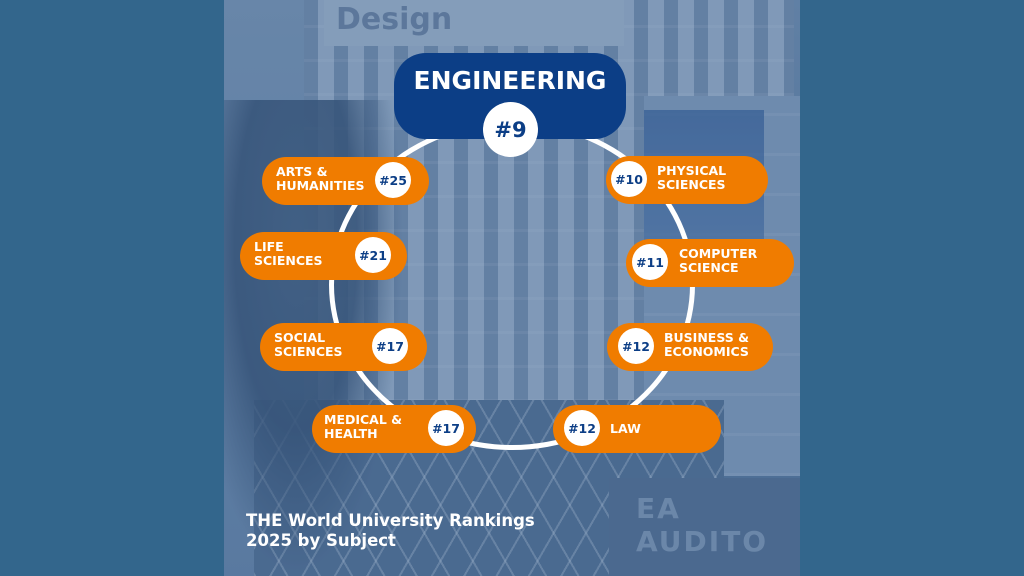 The image size is (1024, 576). Describe the element at coordinates (629, 179) in the screenshot. I see `rank-badge-physical: #10` at that location.